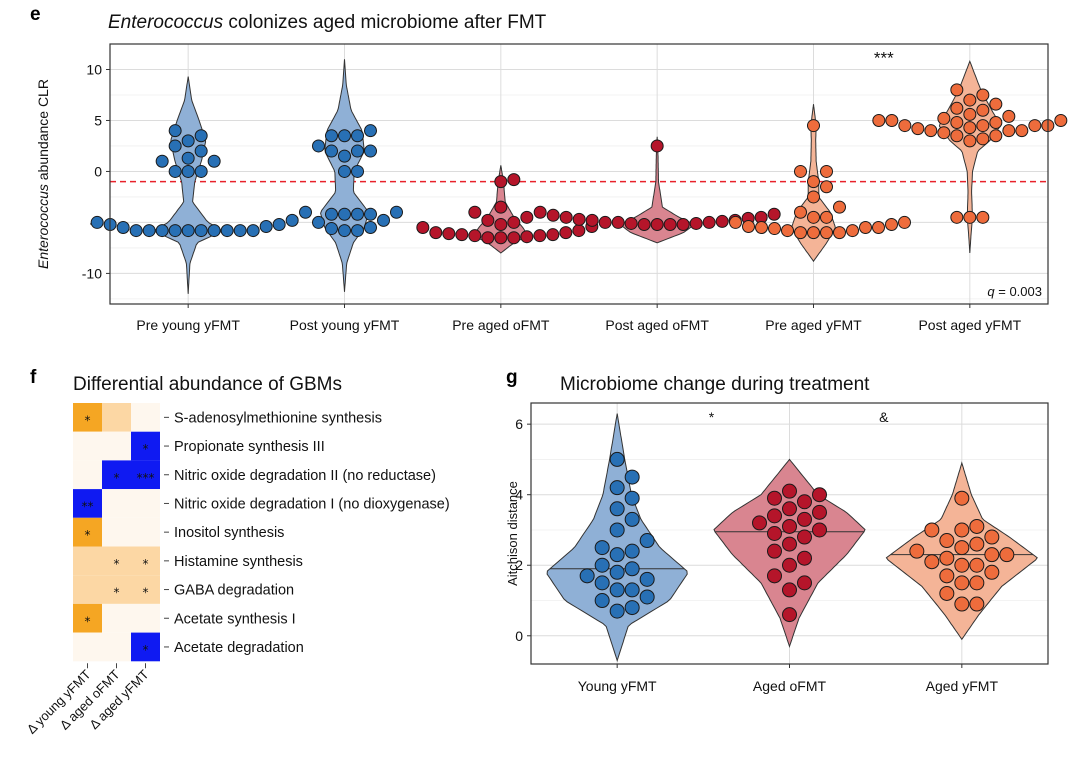 The width and height of the screenshot is (1080, 774). What do you see at coordinates (501, 325) in the screenshot?
I see `x-tick-label: Pre aged oFMT` at bounding box center [501, 325].